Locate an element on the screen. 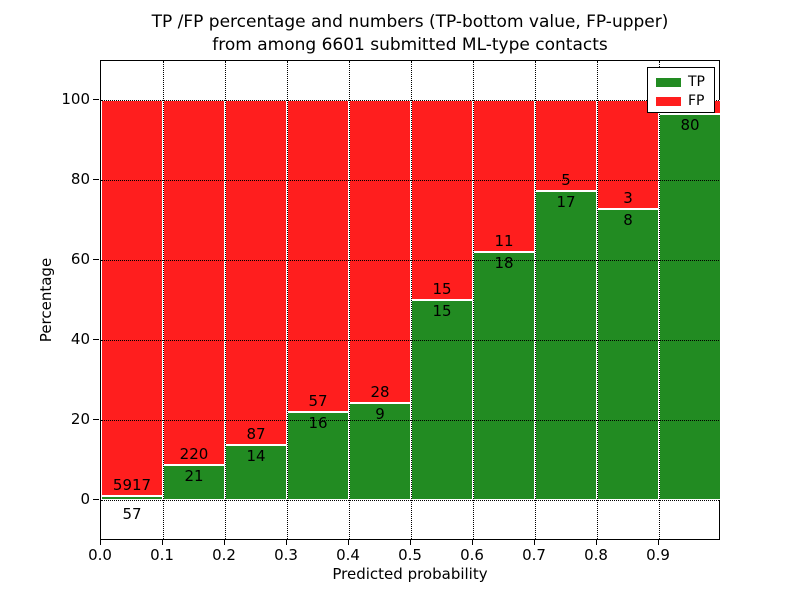  legend-item-tp: TP is located at coordinates (685, 82).